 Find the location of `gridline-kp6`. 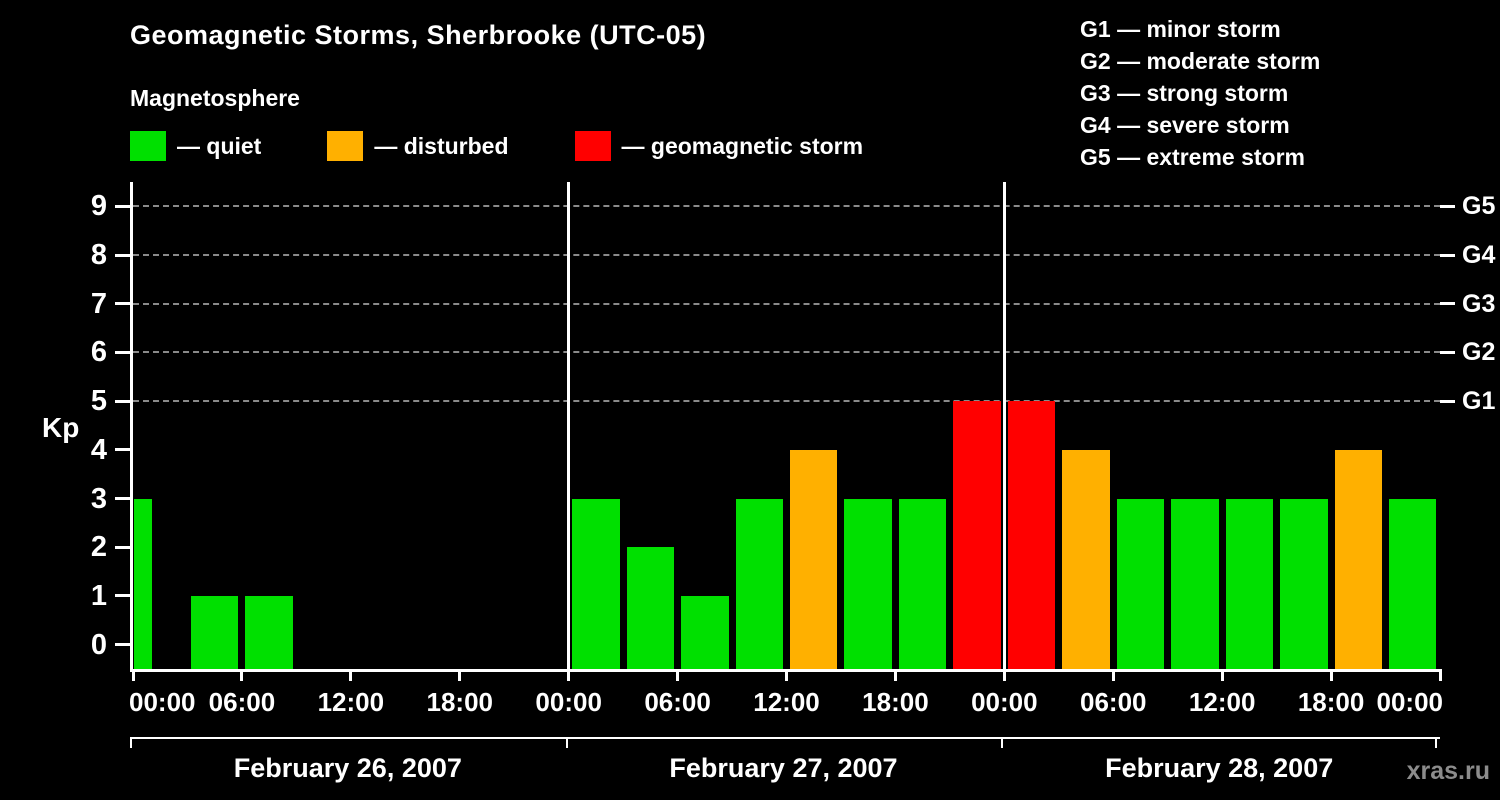

gridline-kp6 is located at coordinates (786, 352).